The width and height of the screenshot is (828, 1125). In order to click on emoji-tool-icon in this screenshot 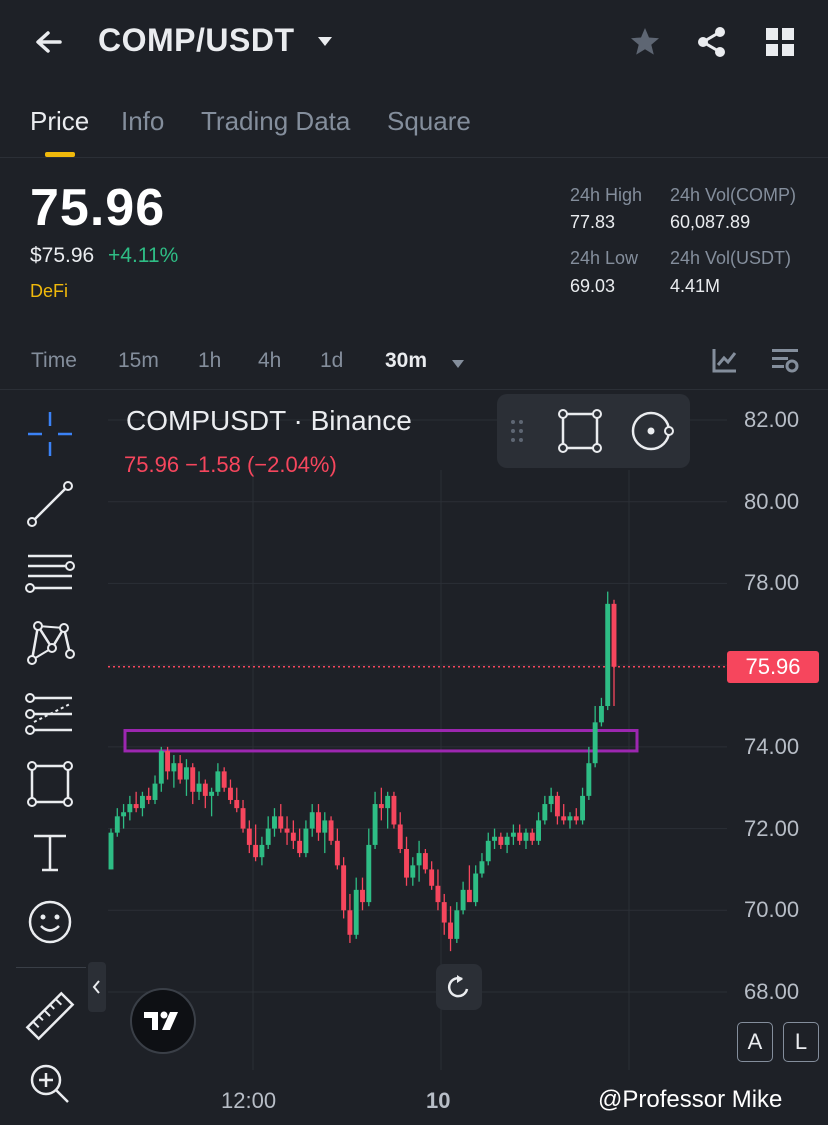, I will do `click(50, 922)`.